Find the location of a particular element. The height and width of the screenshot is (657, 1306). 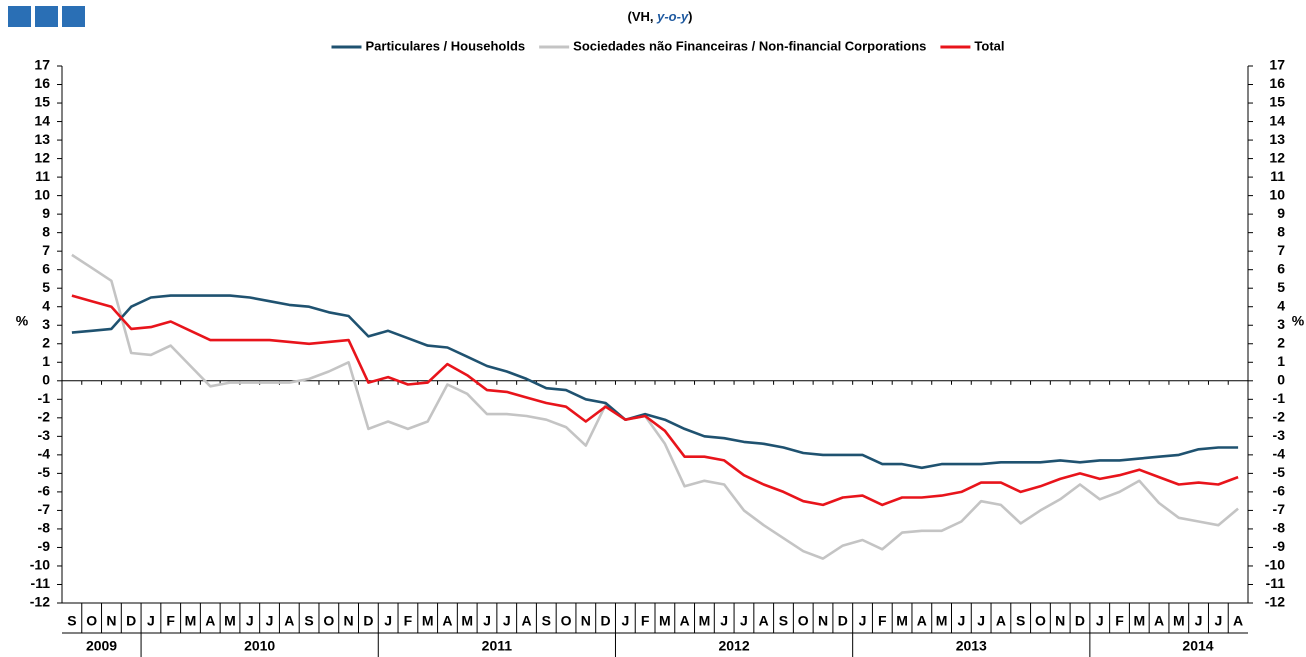

y-tick-label: 12 is located at coordinates (42, 157).